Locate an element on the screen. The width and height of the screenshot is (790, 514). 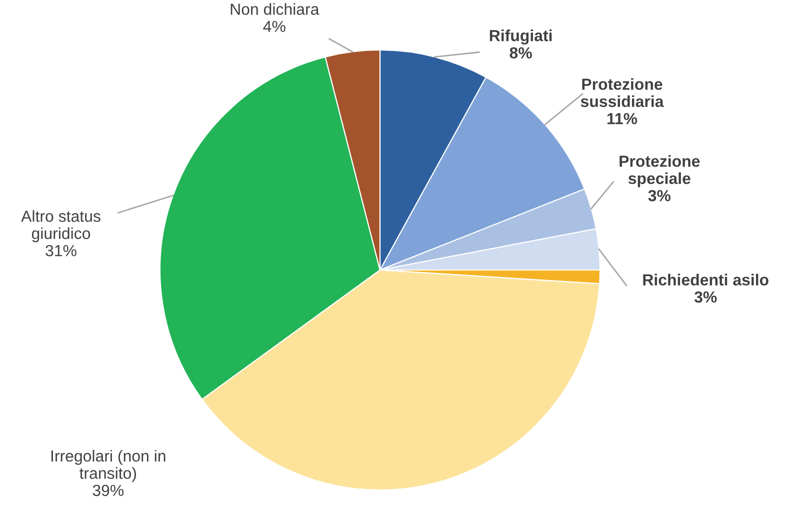
slice-label: Altro status giuridico is located at coordinates (60, 226).